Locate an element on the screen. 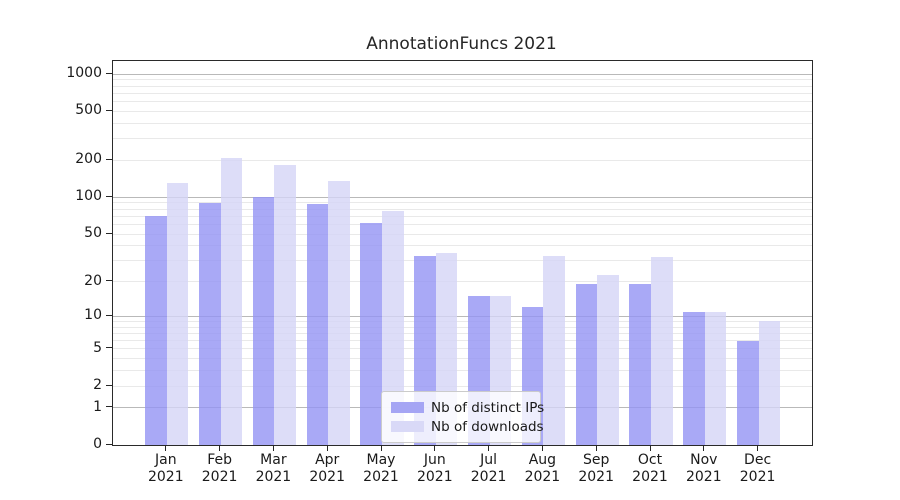  bar-distinct-ips-oct is located at coordinates (640, 364).